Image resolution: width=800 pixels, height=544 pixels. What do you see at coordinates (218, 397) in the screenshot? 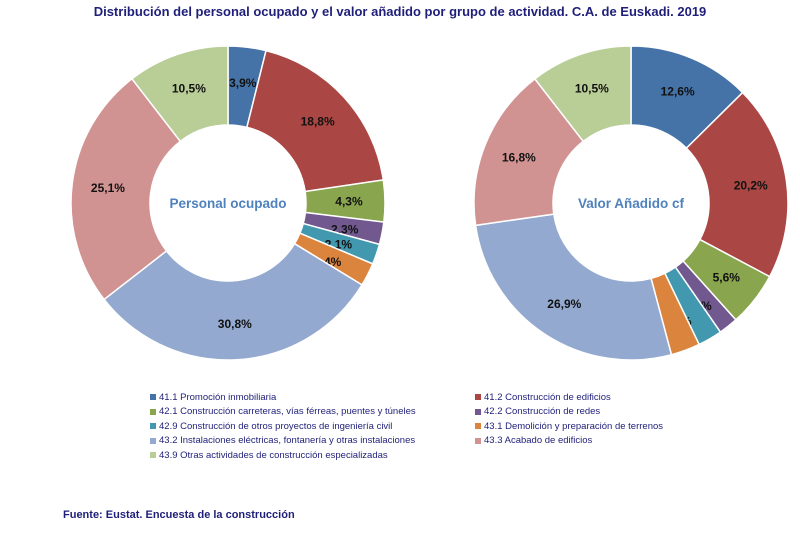
I see `legend-label: 41.1 Promoción inmobiliaria` at bounding box center [218, 397].